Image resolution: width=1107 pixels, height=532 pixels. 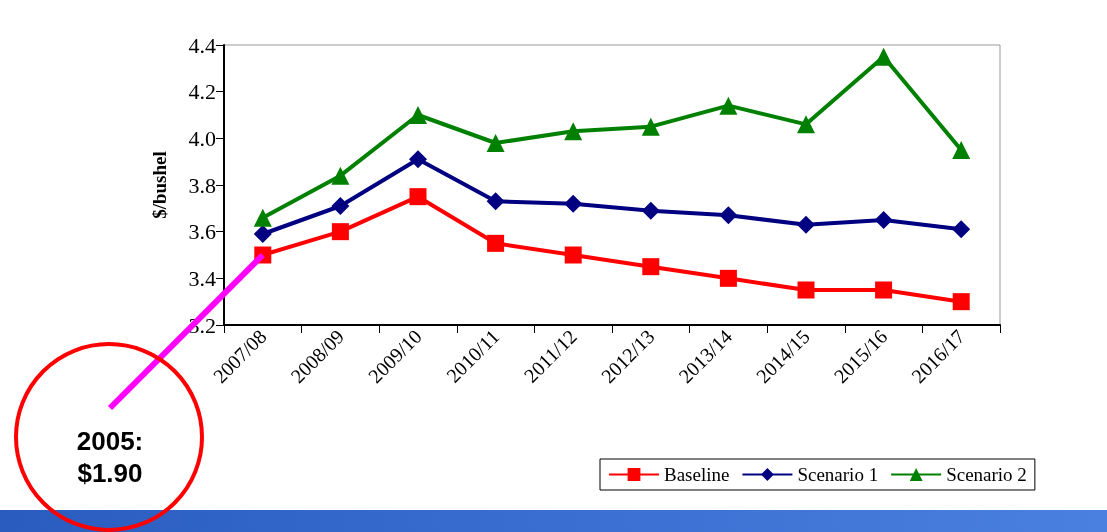 I want to click on legend-label: Scenario 1, so click(x=838, y=474).